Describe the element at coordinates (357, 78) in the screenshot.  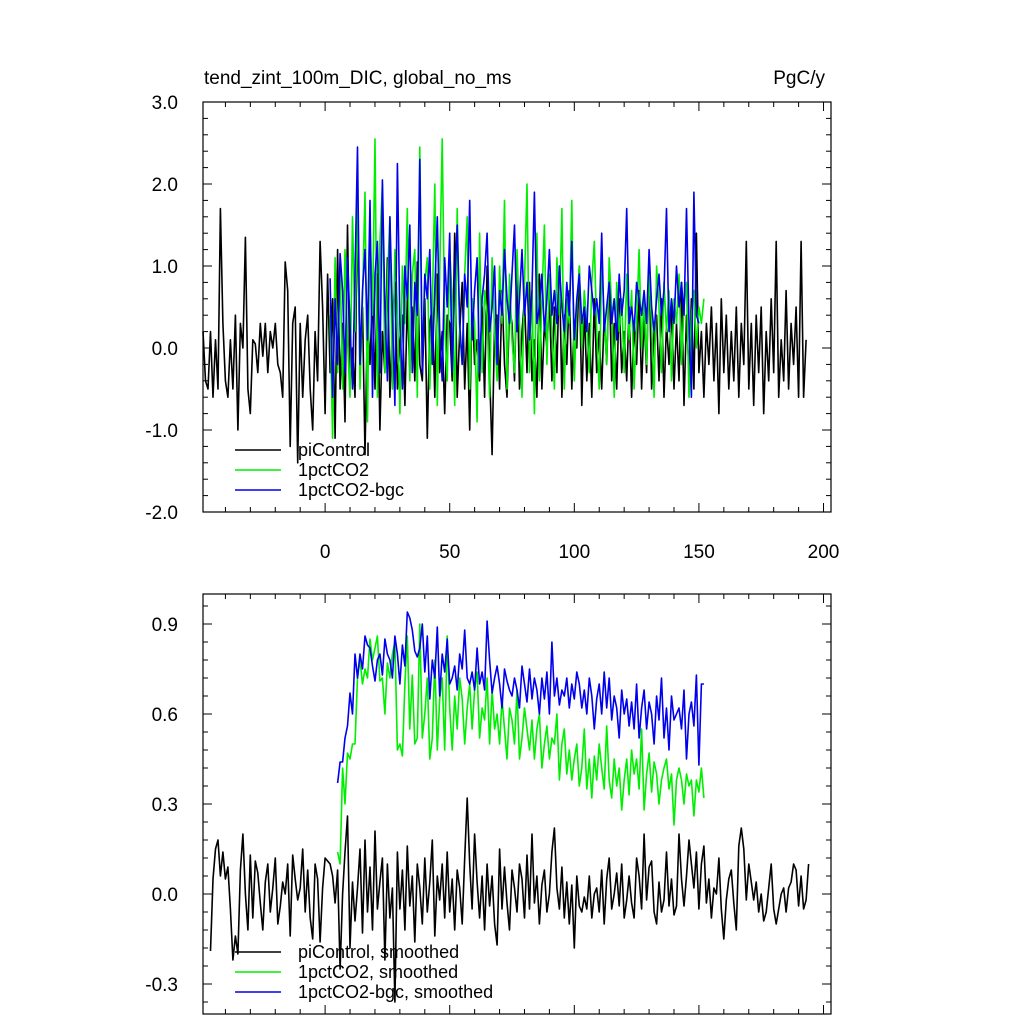
I see `chart-title: tend_zint_100m_DIC, global_no_ms` at that location.